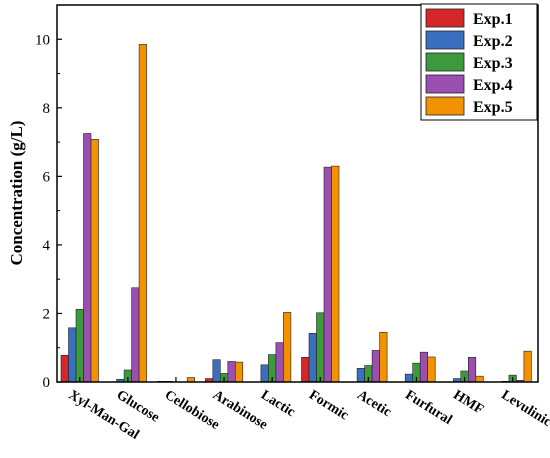 The width and height of the screenshot is (550, 458). What do you see at coordinates (231, 372) in the screenshot?
I see `bar-exp4-arabinose` at bounding box center [231, 372].